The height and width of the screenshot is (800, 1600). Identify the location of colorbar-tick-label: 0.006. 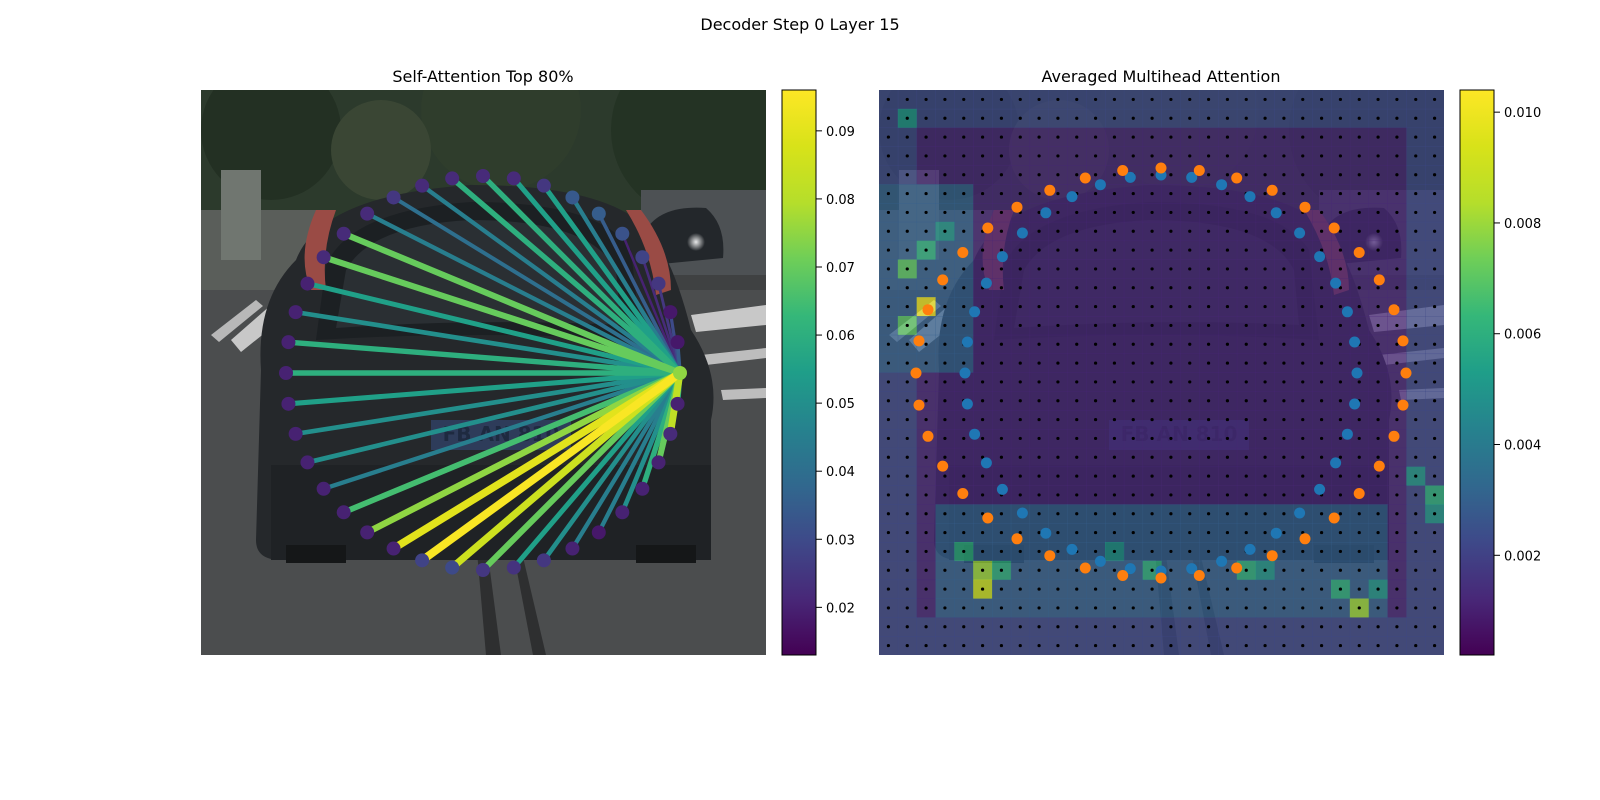
(1522, 335).